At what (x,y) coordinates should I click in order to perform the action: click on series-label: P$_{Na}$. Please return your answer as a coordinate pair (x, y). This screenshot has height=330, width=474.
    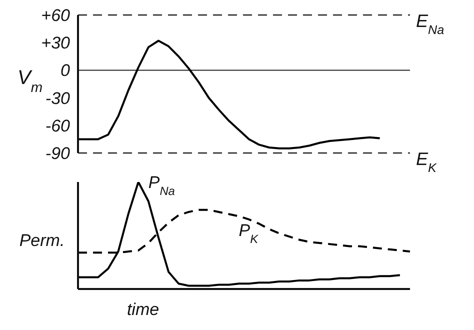
    Looking at the image, I should click on (162, 185).